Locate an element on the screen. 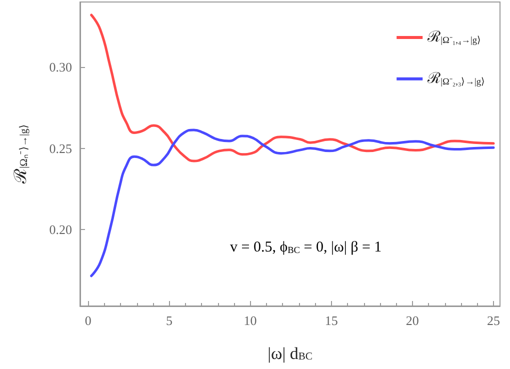 The height and width of the screenshot is (369, 510). y-axis-title: ℛ|Ωₙ⁻⟩→|g⟩ is located at coordinates (20, 154).